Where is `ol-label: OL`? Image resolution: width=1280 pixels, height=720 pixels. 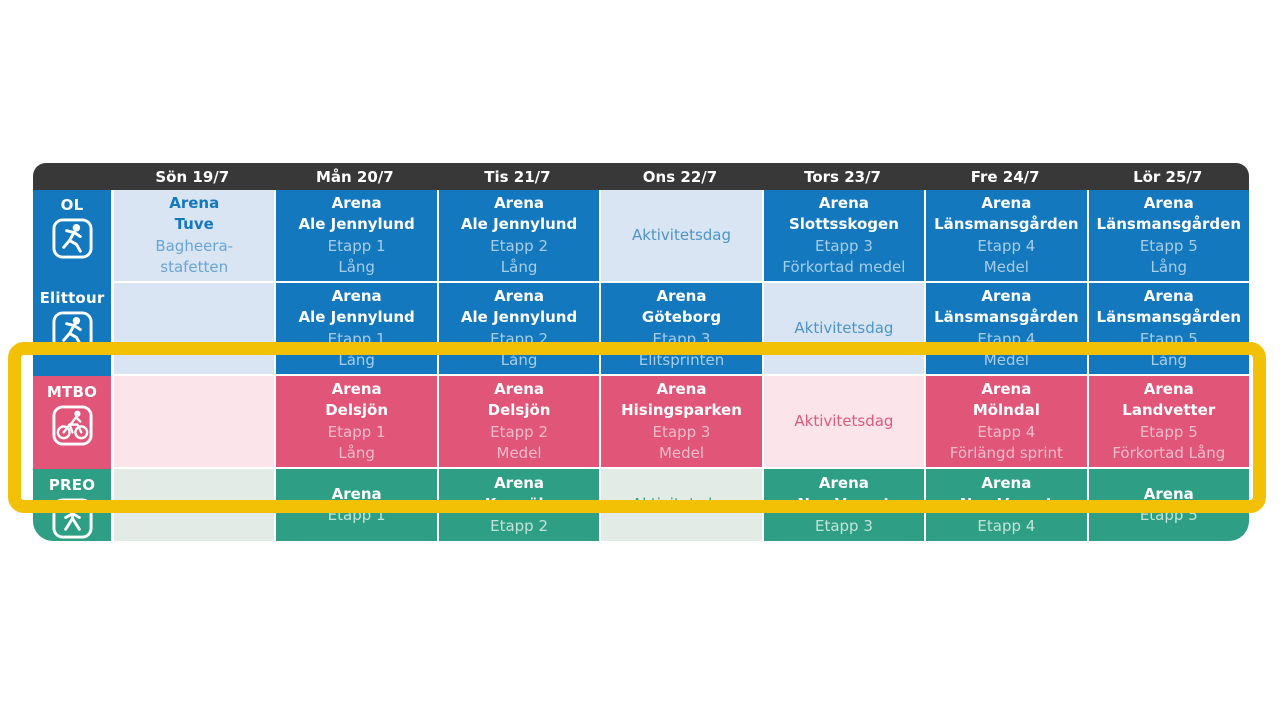
ol-label: OL is located at coordinates (72, 205).